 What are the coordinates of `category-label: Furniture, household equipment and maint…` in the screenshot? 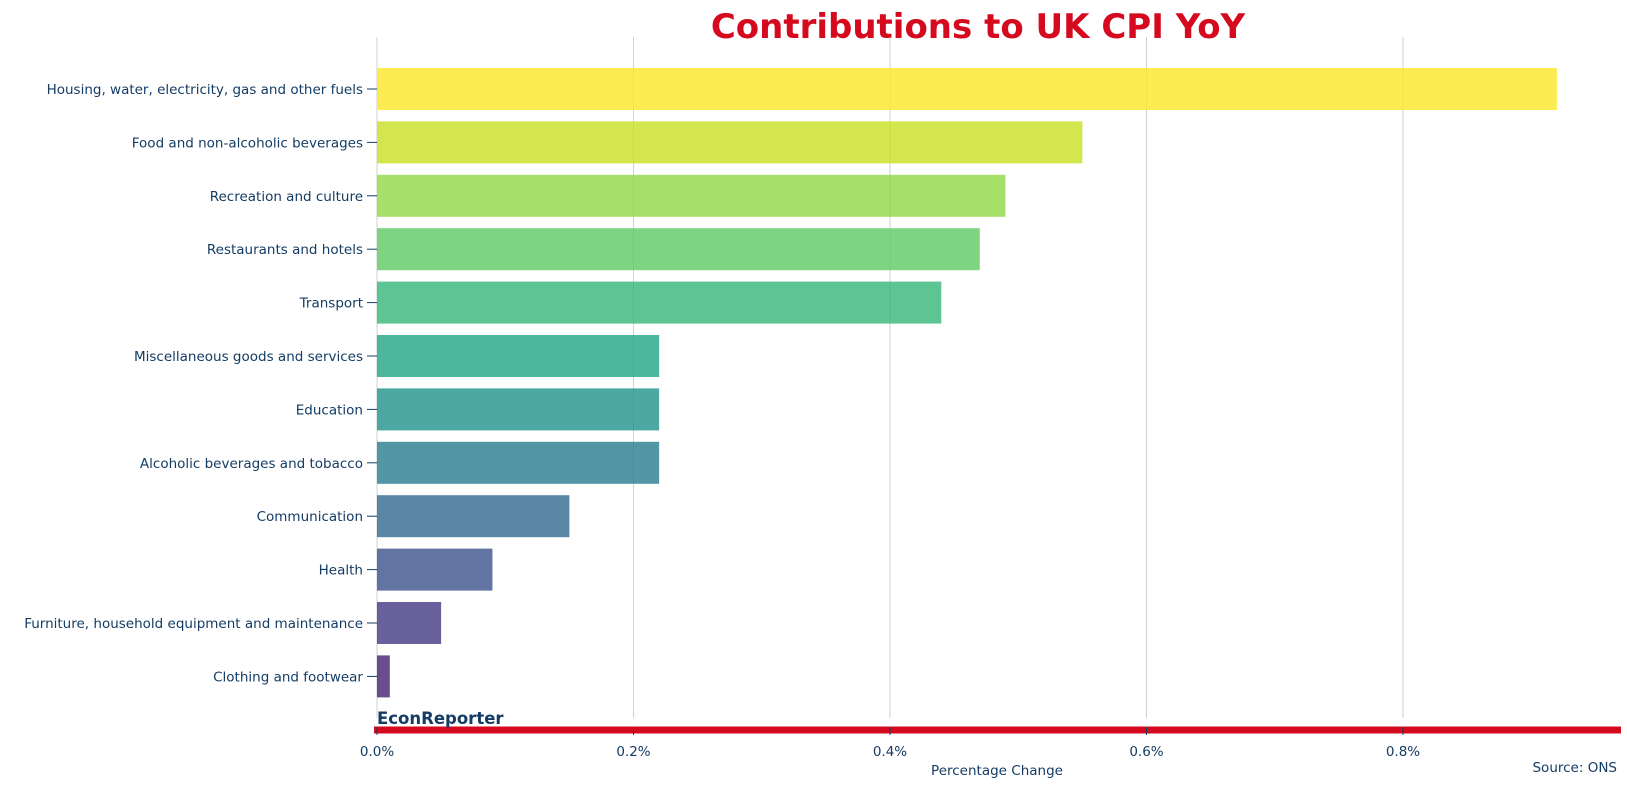 It's located at (193, 624).